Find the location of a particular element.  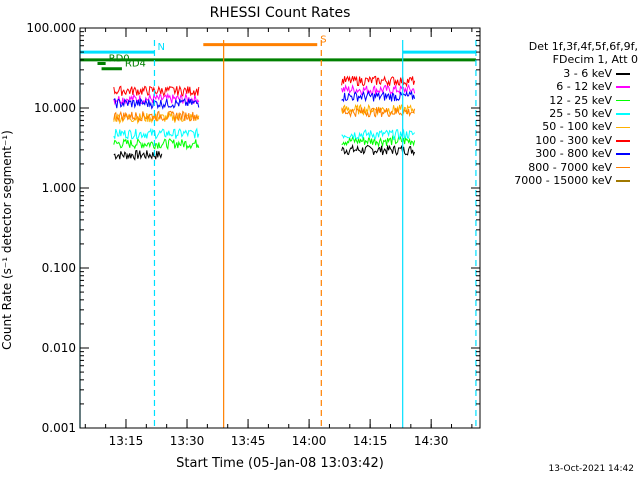

legend-entry: 25 - 50 keV is located at coordinates (568, 113).